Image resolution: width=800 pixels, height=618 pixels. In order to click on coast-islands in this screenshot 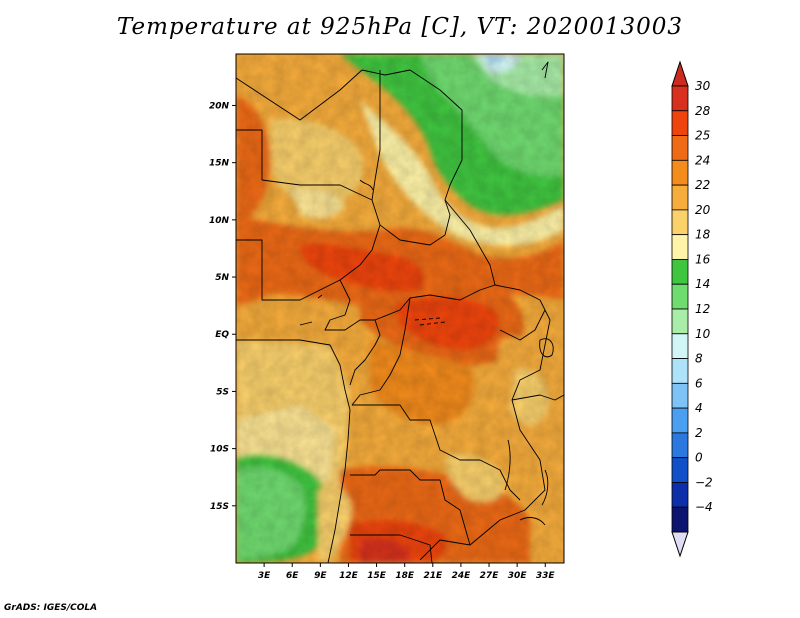, I will do `click(311, 310)`.